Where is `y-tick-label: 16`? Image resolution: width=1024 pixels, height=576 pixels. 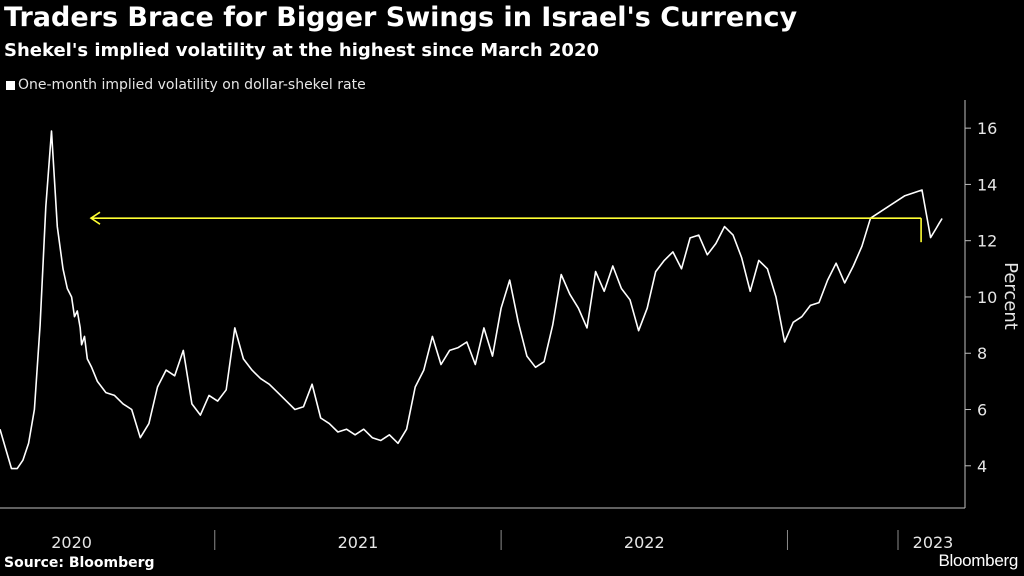 y-tick-label: 16 is located at coordinates (987, 128).